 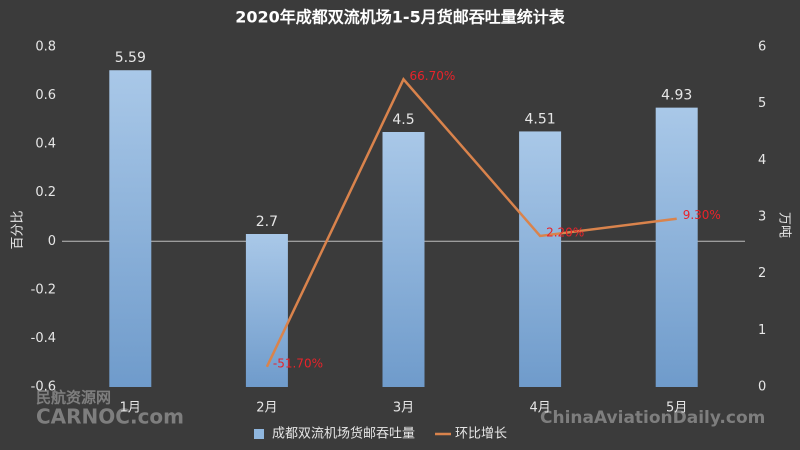 What do you see at coordinates (676, 96) in the screenshot?
I see `bar-value-label: 4.93` at bounding box center [676, 96].